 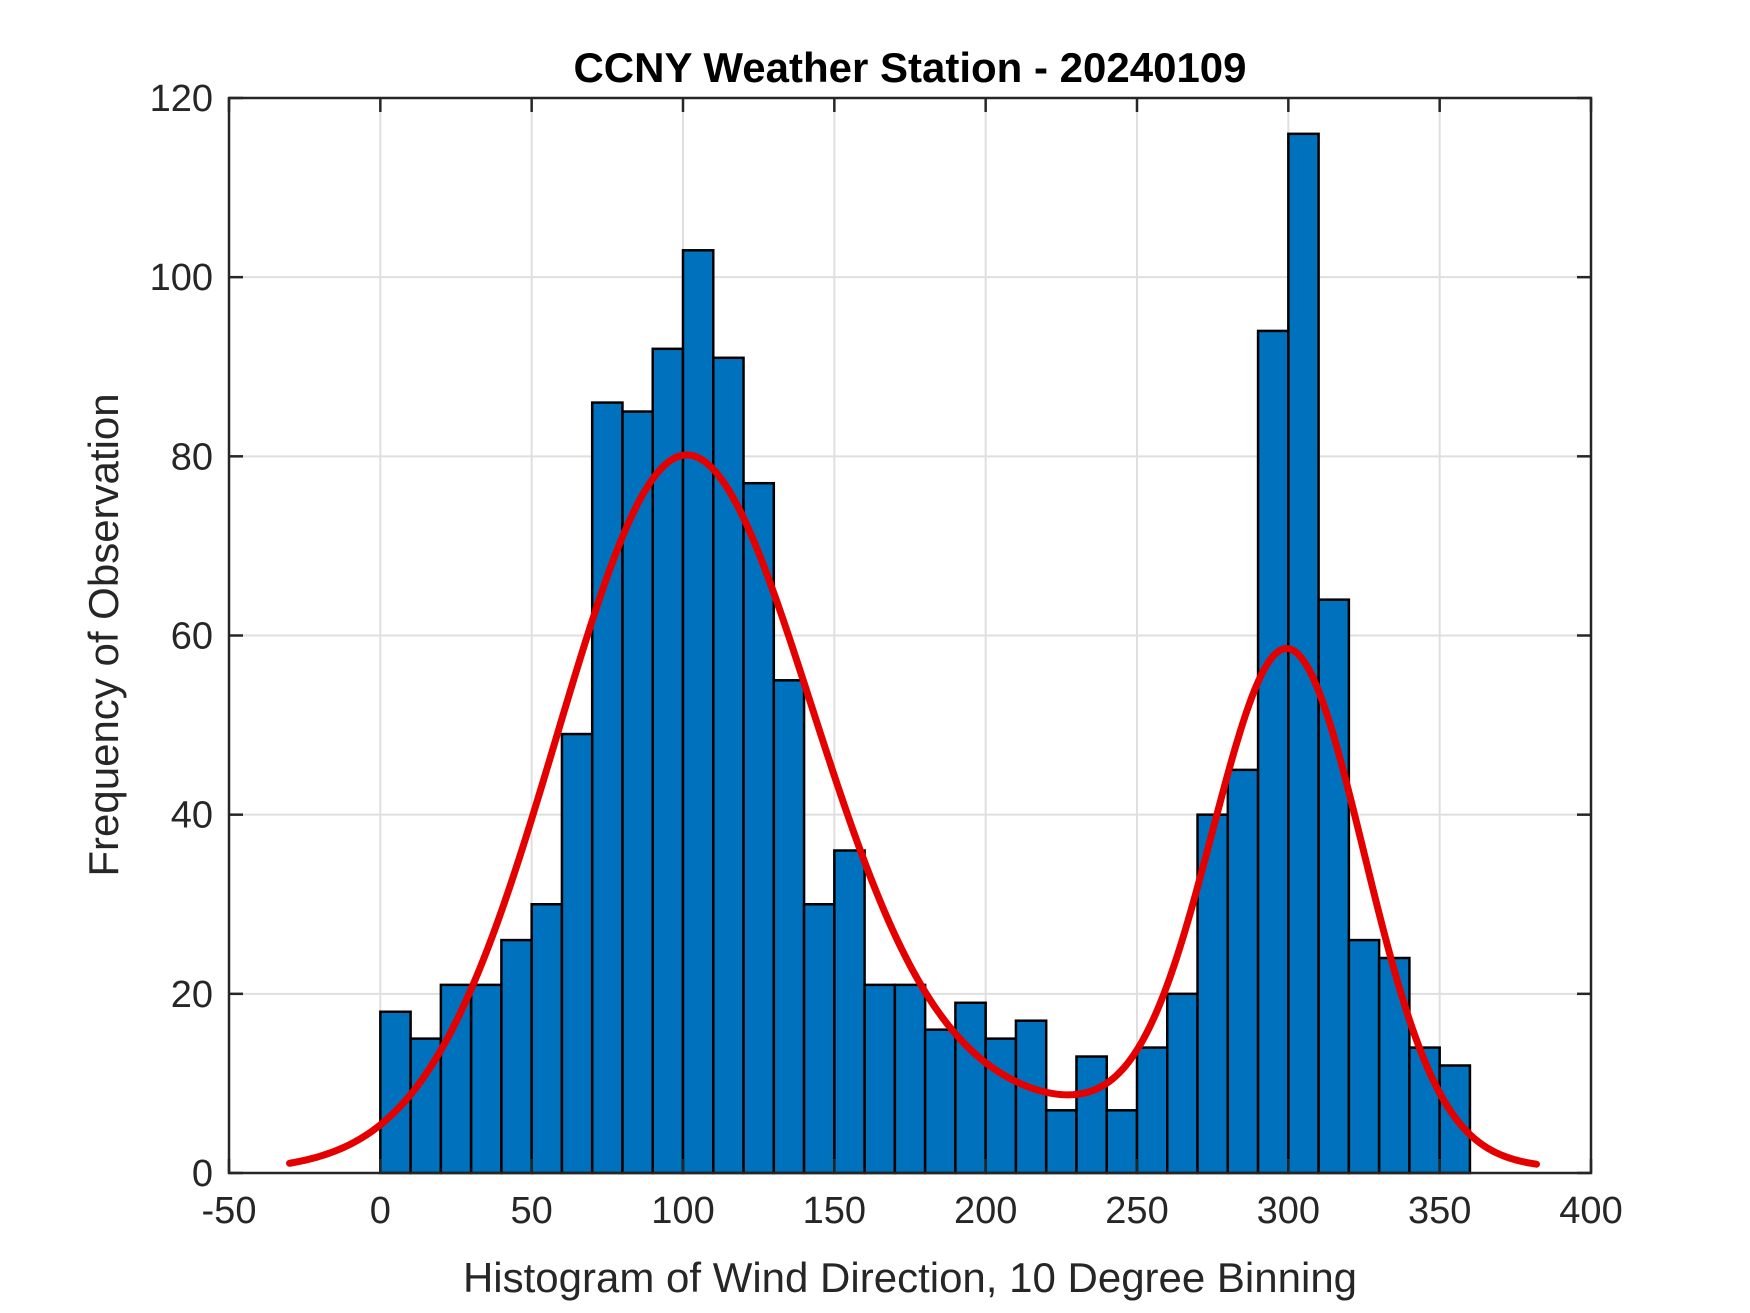 I want to click on y-tick-label-3: 60, so click(x=192, y=637).